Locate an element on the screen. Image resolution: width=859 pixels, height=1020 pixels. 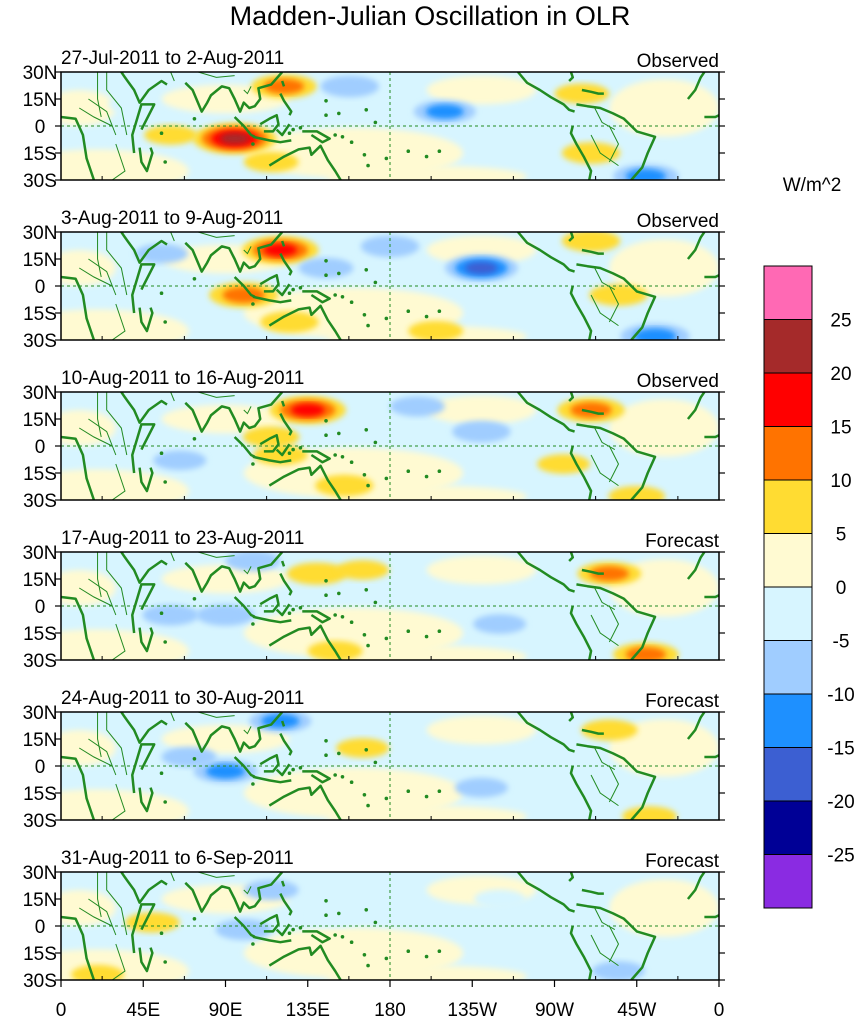
y-tick-label: 15S is located at coordinates (40, 634).